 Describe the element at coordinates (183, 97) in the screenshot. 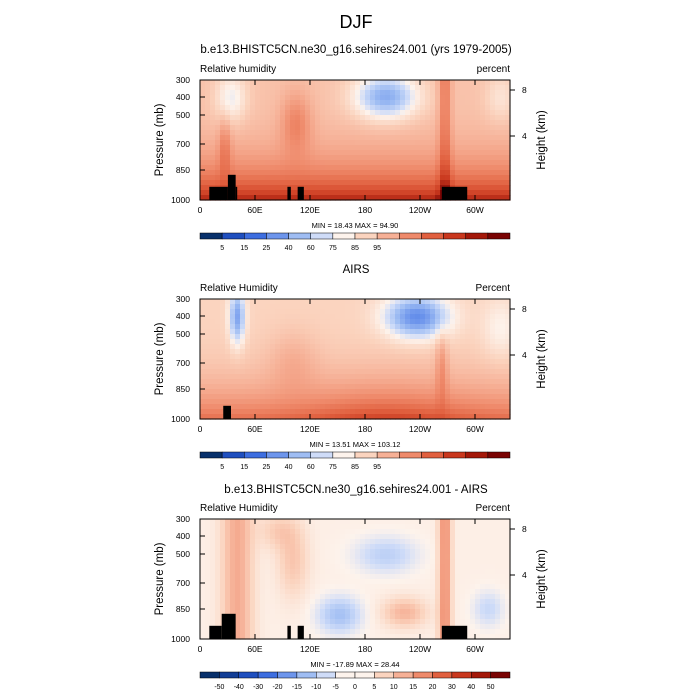

I see `y-tick-label: 400` at that location.